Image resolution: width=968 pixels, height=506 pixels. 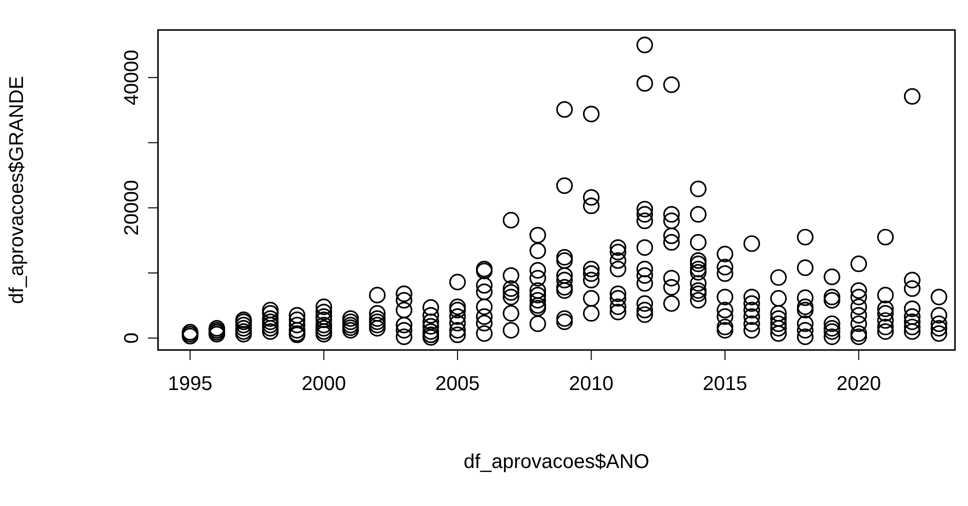 I want to click on x-tick-label: 1995, so click(x=190, y=384).